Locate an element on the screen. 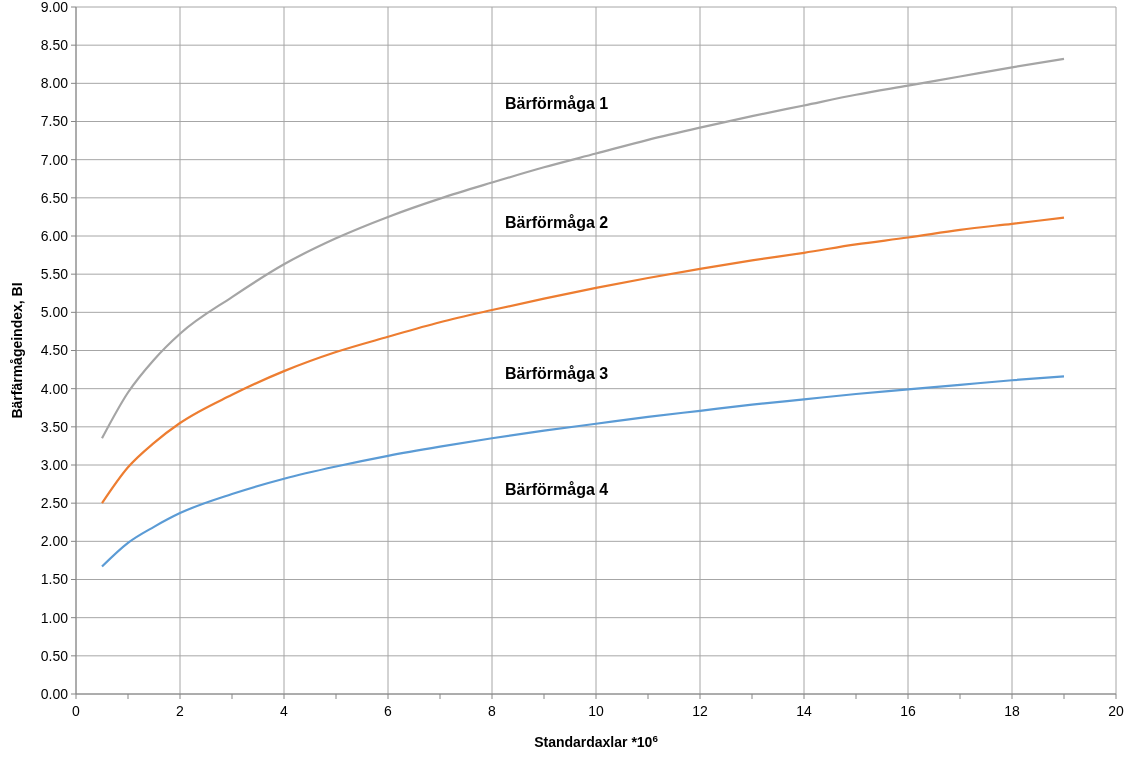  y-tick-label: 7.00 is located at coordinates (54, 159).